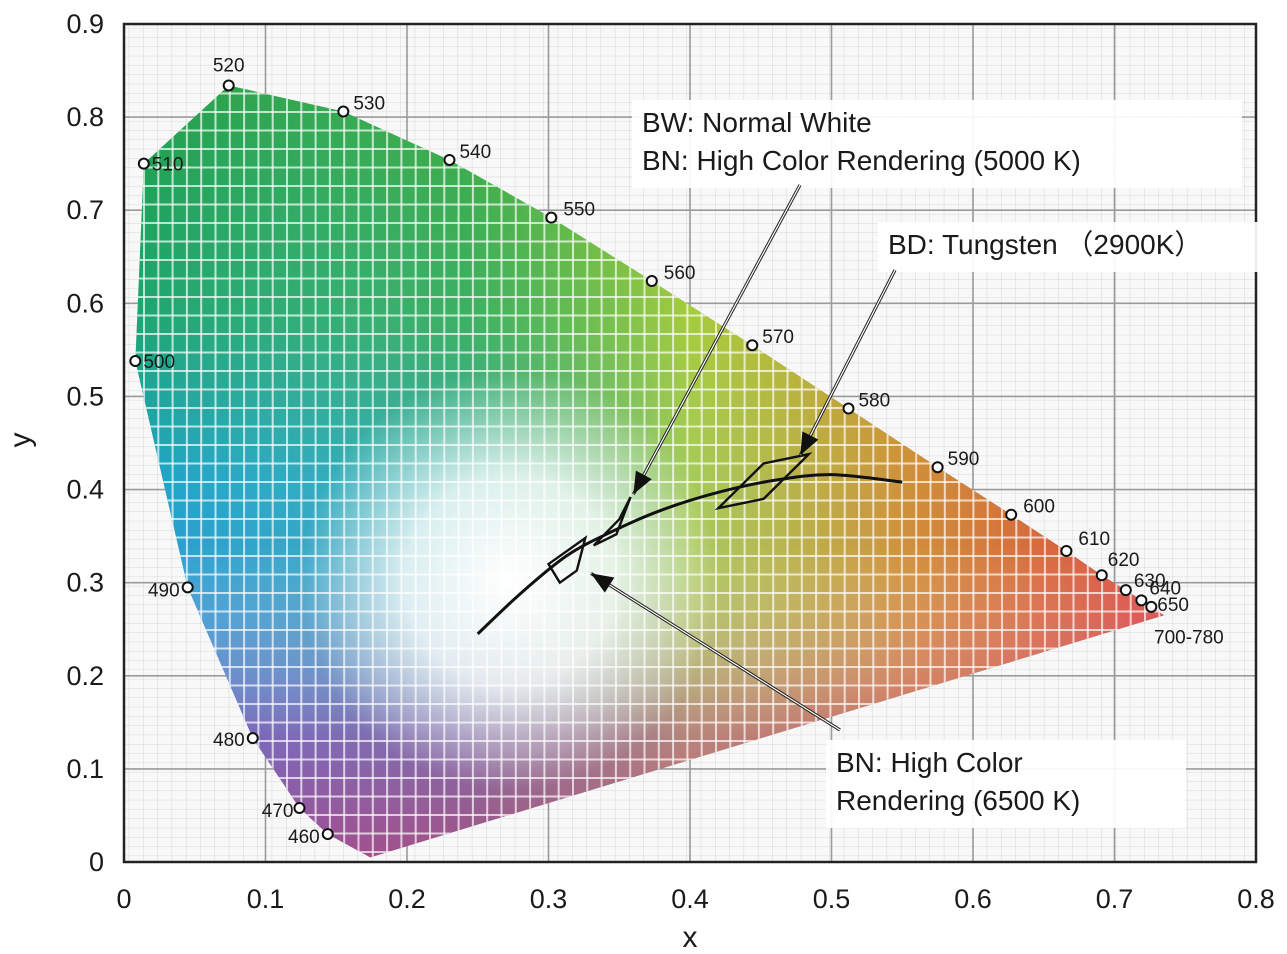 The image size is (1287, 954). Describe the element at coordinates (96, 862) in the screenshot. I see `y-tick-label: 0` at that location.